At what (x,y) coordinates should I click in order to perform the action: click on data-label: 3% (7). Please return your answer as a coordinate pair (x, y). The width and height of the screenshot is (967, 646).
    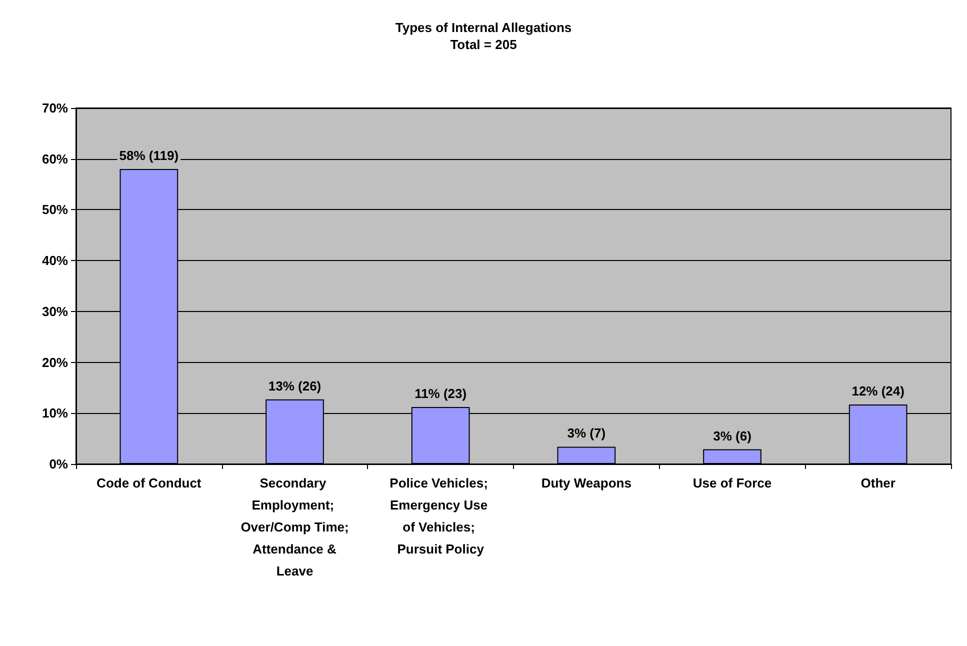
    Looking at the image, I should click on (586, 433).